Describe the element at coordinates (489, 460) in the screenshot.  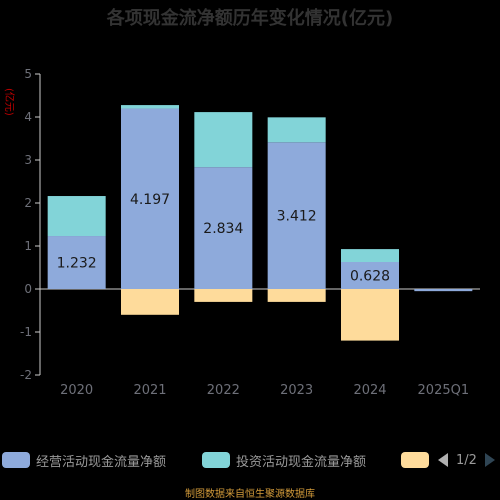
I see `triangle-right-icon` at that location.